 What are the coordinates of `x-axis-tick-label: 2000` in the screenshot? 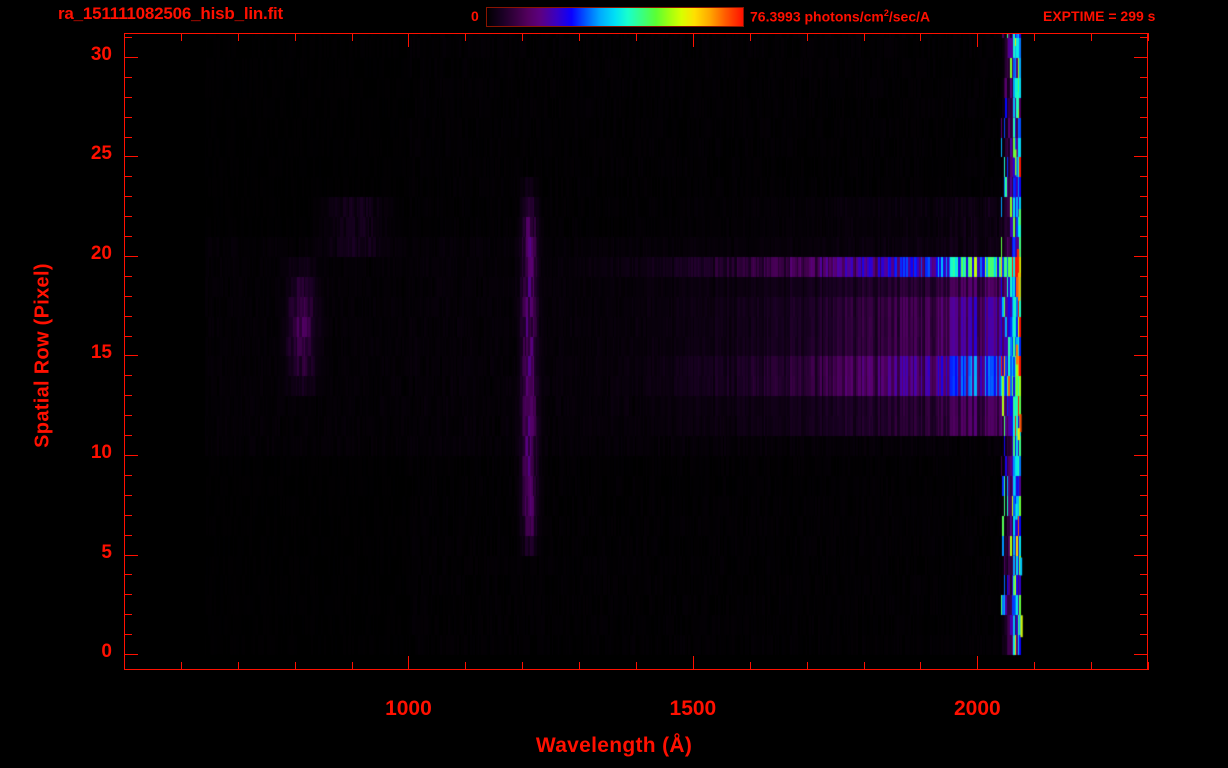 It's located at (977, 708).